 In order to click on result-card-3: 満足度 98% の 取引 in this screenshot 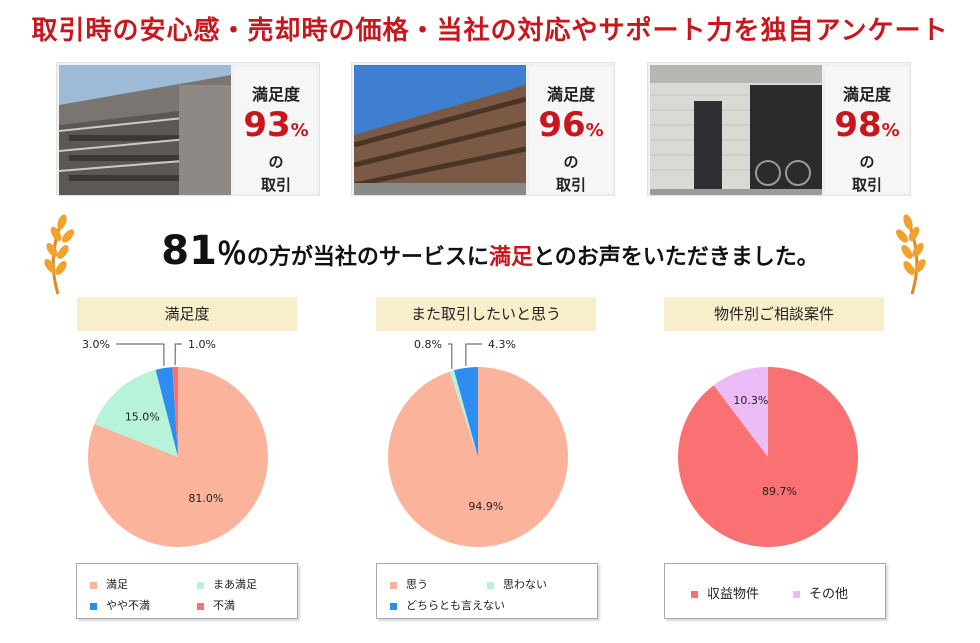, I will do `click(779, 129)`.